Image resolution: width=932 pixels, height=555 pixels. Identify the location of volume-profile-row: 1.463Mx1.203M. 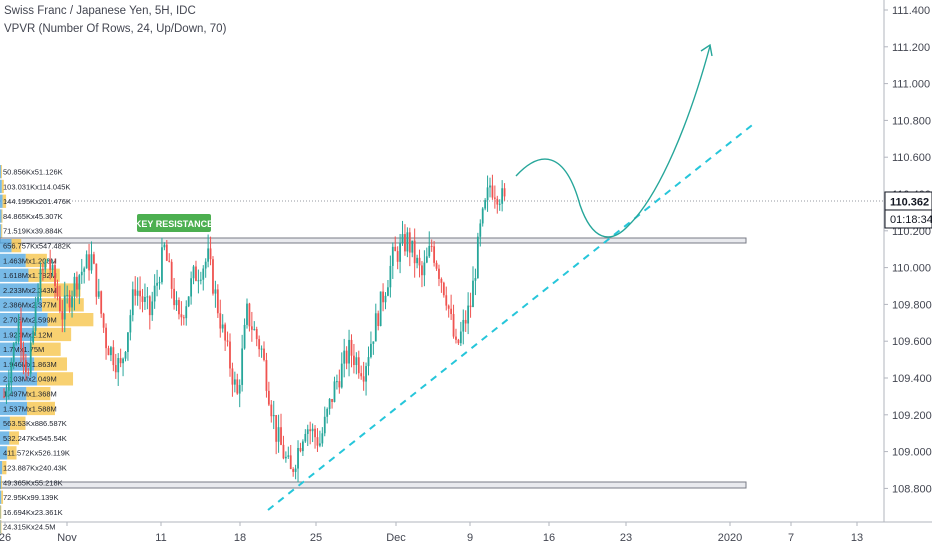
(28, 260).